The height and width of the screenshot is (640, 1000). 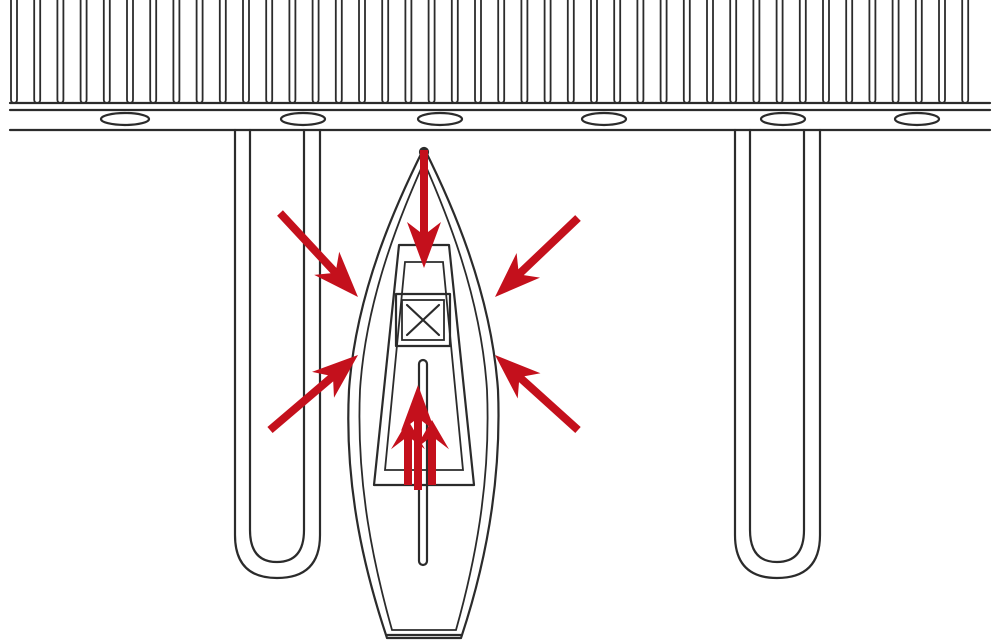 What do you see at coordinates (520, 119) in the screenshot?
I see `dock-cleats` at bounding box center [520, 119].